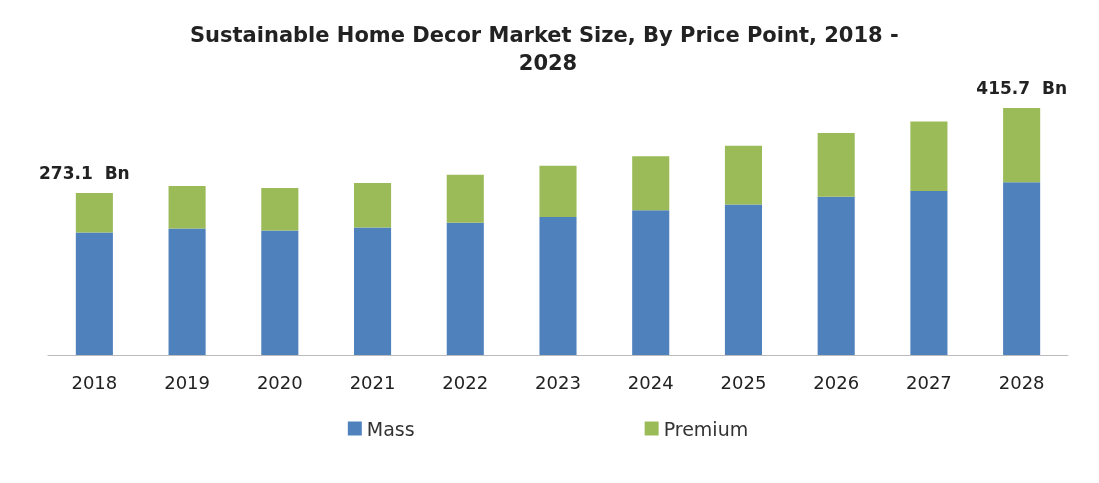 The image size is (1099, 483). Describe the element at coordinates (650, 382) in the screenshot. I see `x-tick-label: 2024` at that location.